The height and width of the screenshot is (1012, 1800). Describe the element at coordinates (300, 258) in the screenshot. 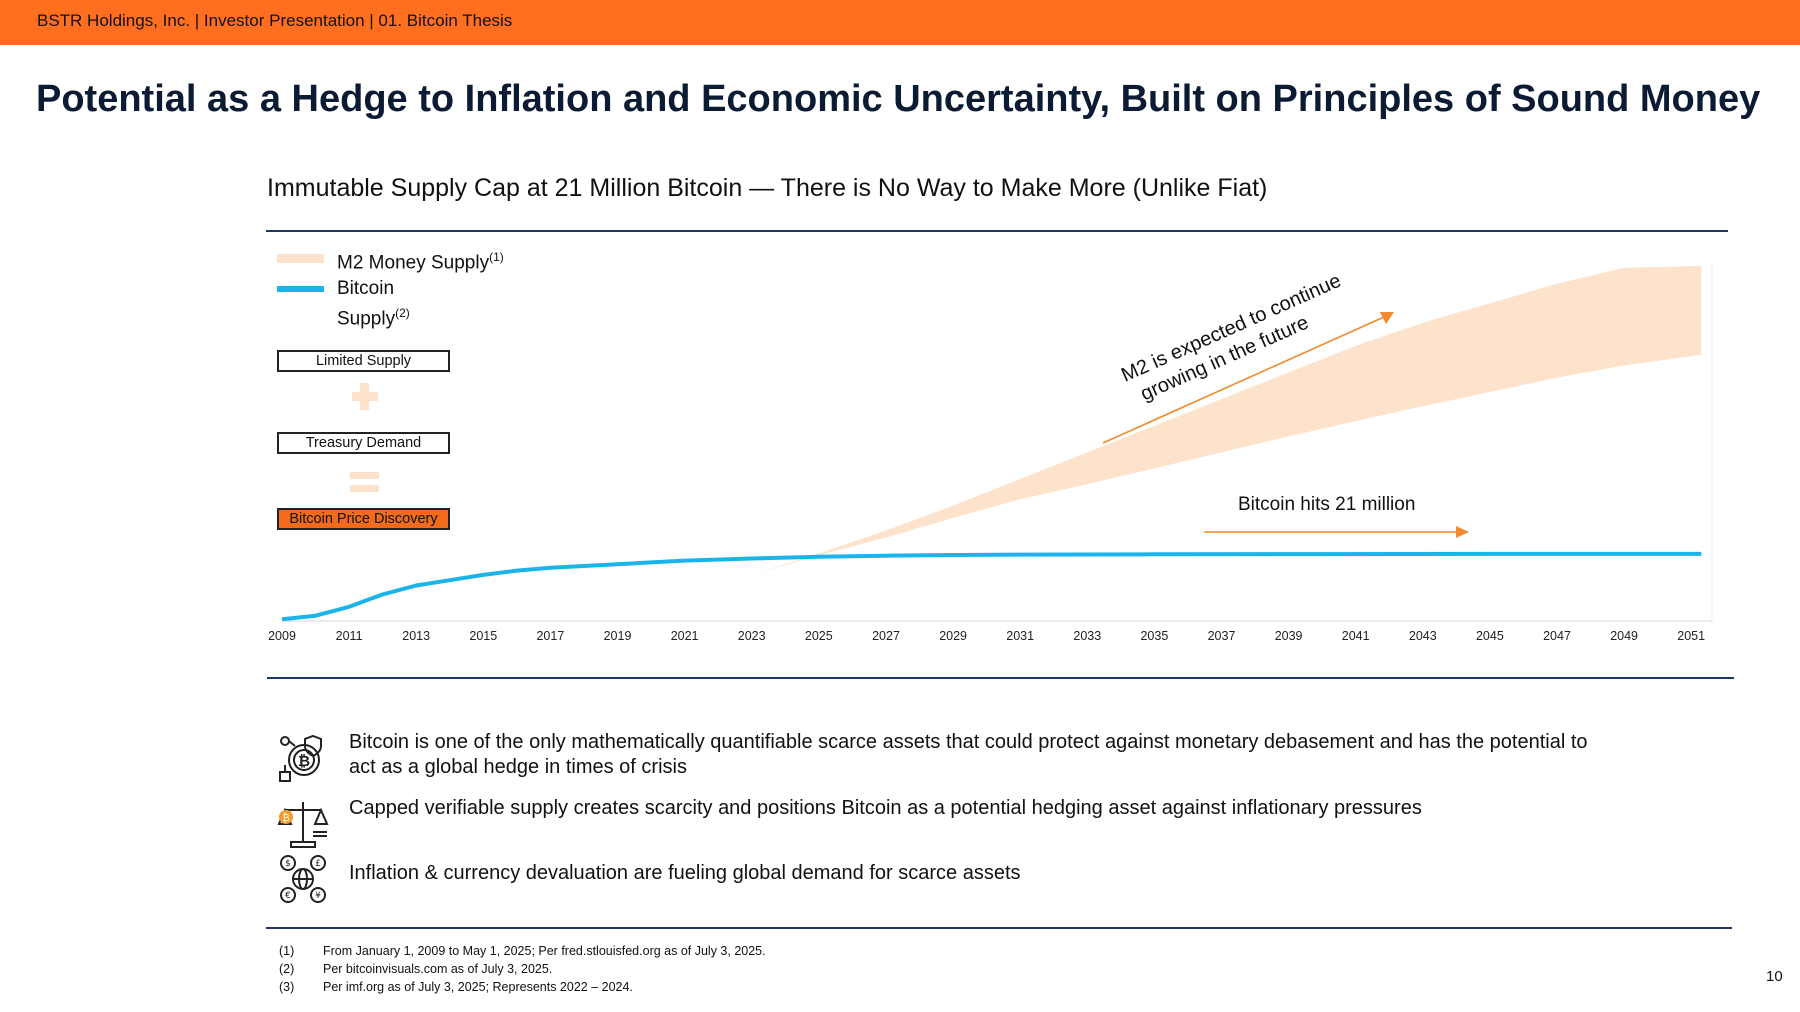

I see `legend-m2-swatch` at that location.